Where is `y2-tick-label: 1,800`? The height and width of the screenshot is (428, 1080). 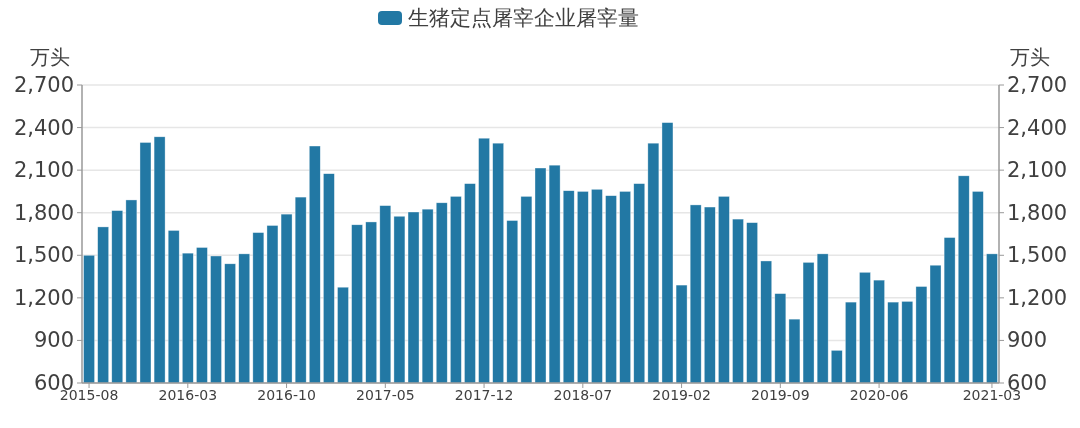
y2-tick-label: 1,800 is located at coordinates (1037, 212).